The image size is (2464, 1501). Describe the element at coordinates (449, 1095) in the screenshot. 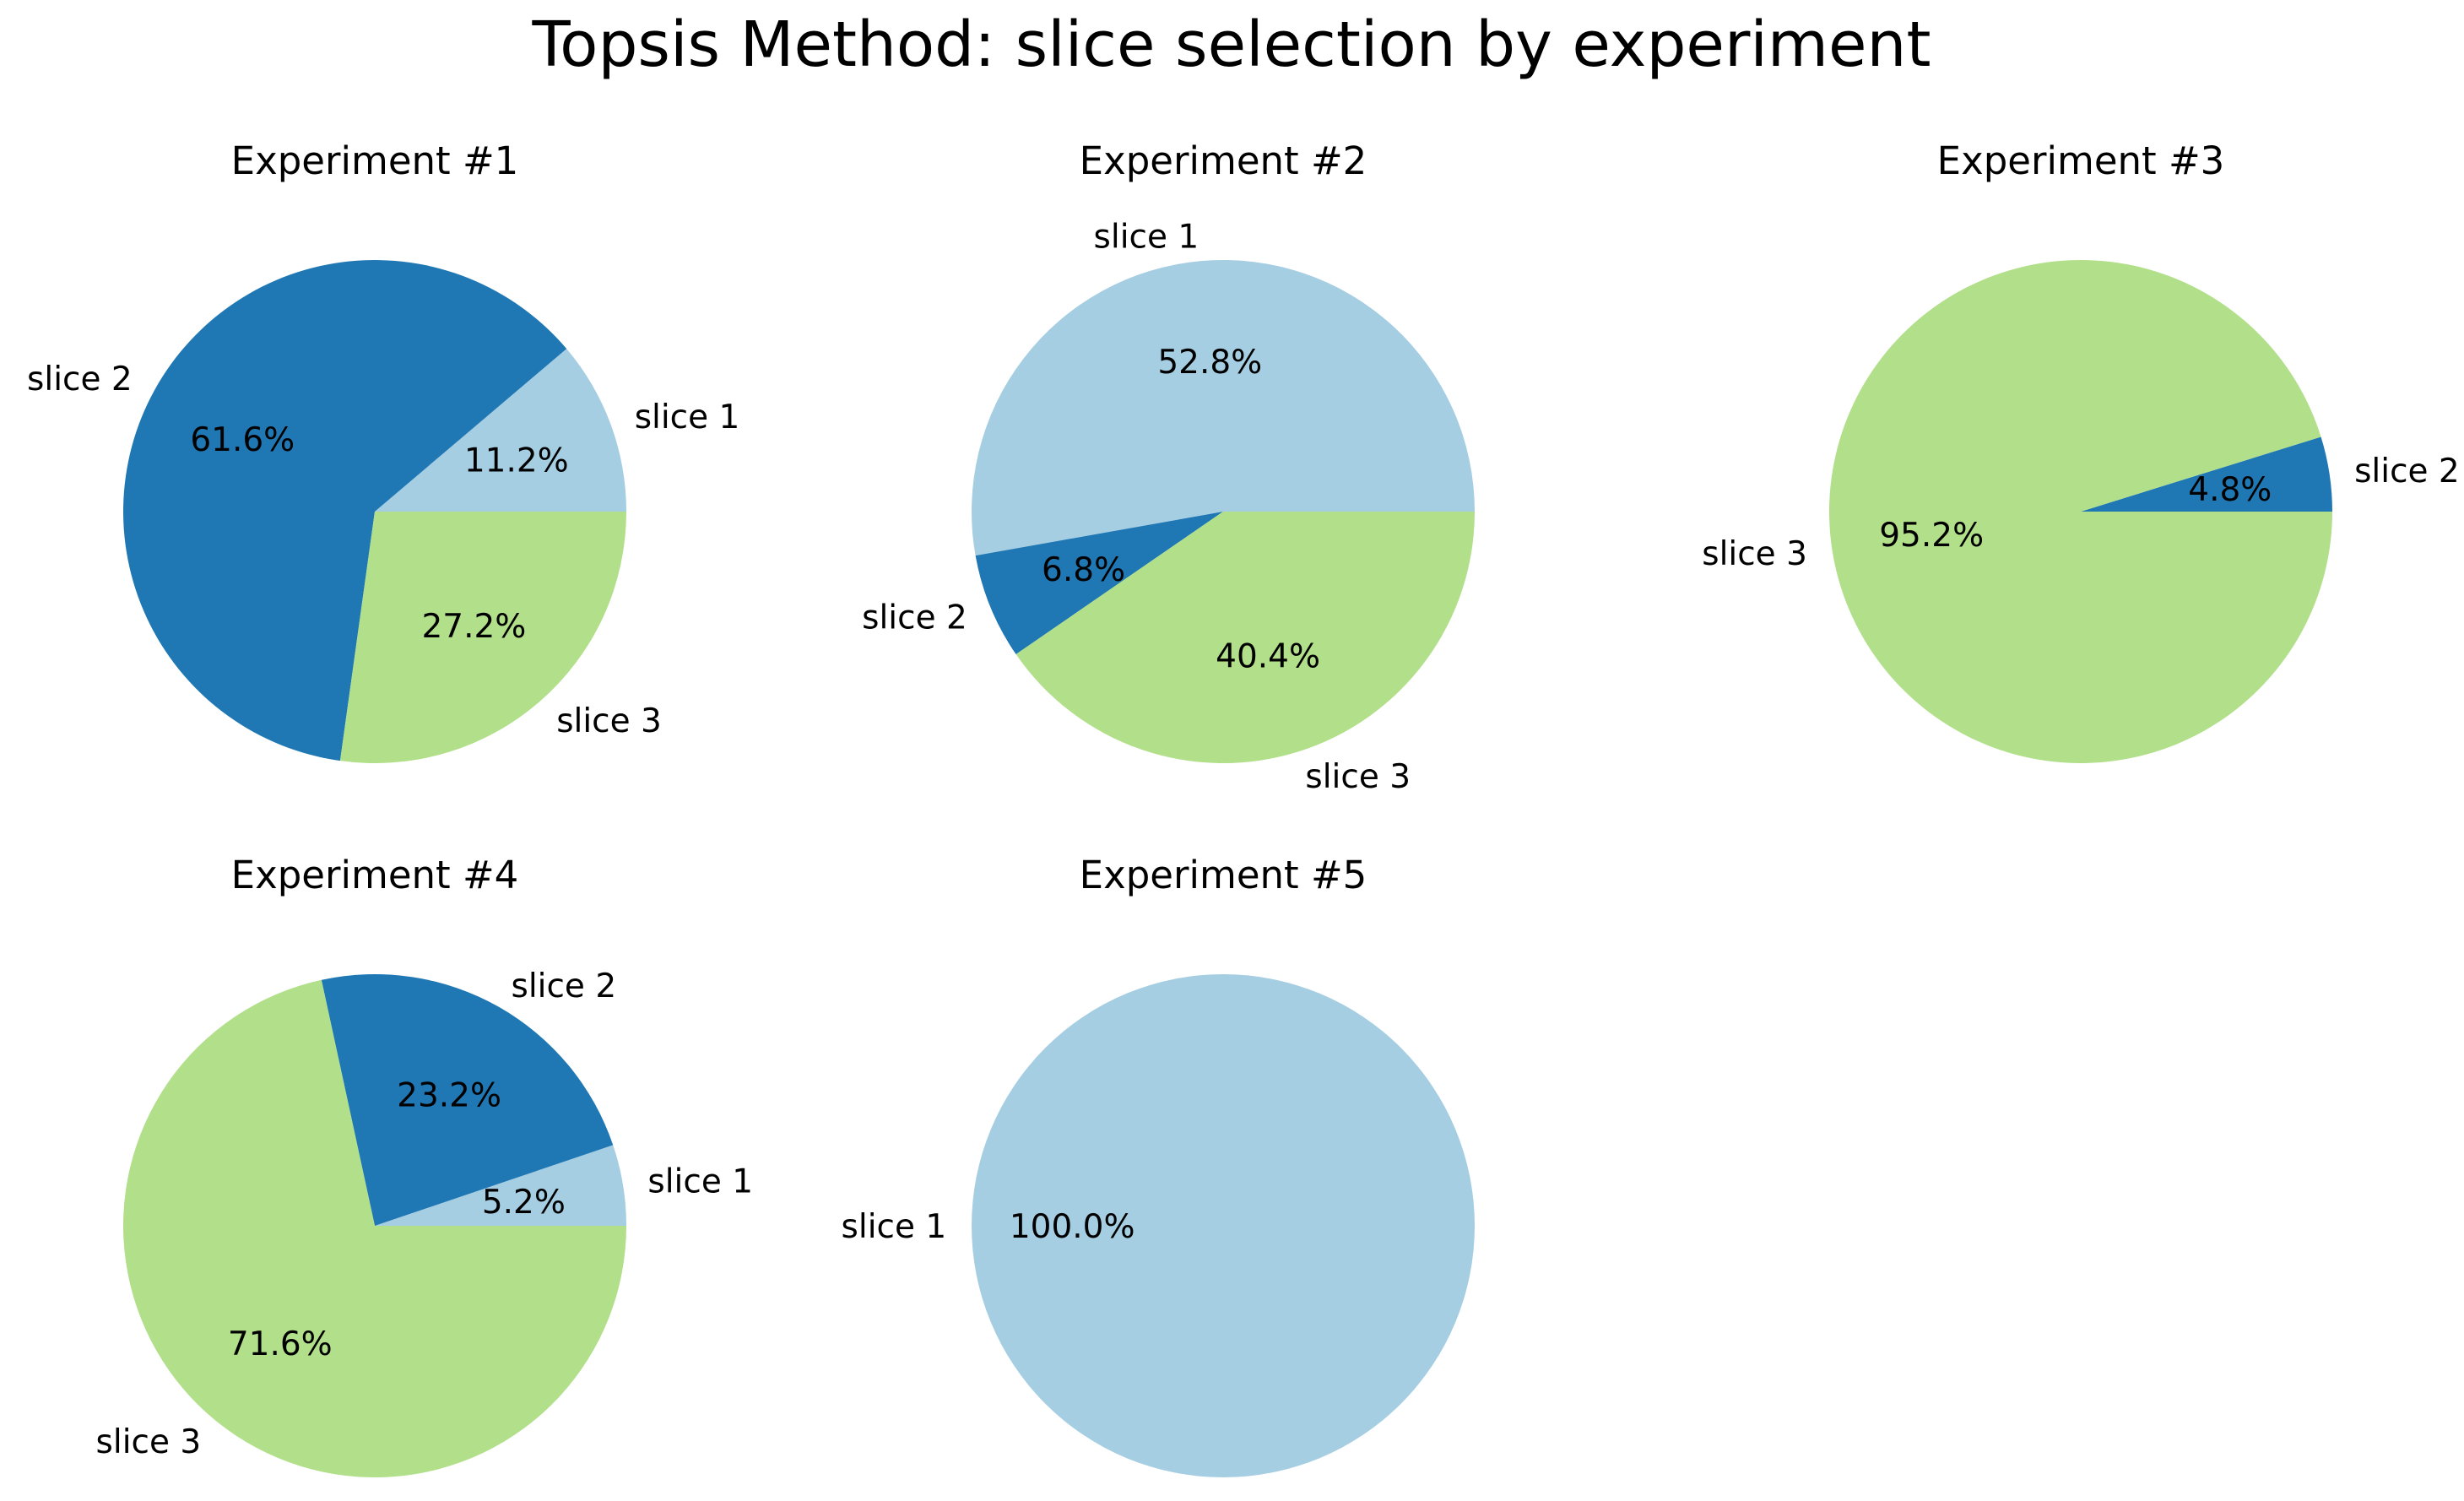

I see `pie-pct-label-slice-2: 23.2%` at that location.